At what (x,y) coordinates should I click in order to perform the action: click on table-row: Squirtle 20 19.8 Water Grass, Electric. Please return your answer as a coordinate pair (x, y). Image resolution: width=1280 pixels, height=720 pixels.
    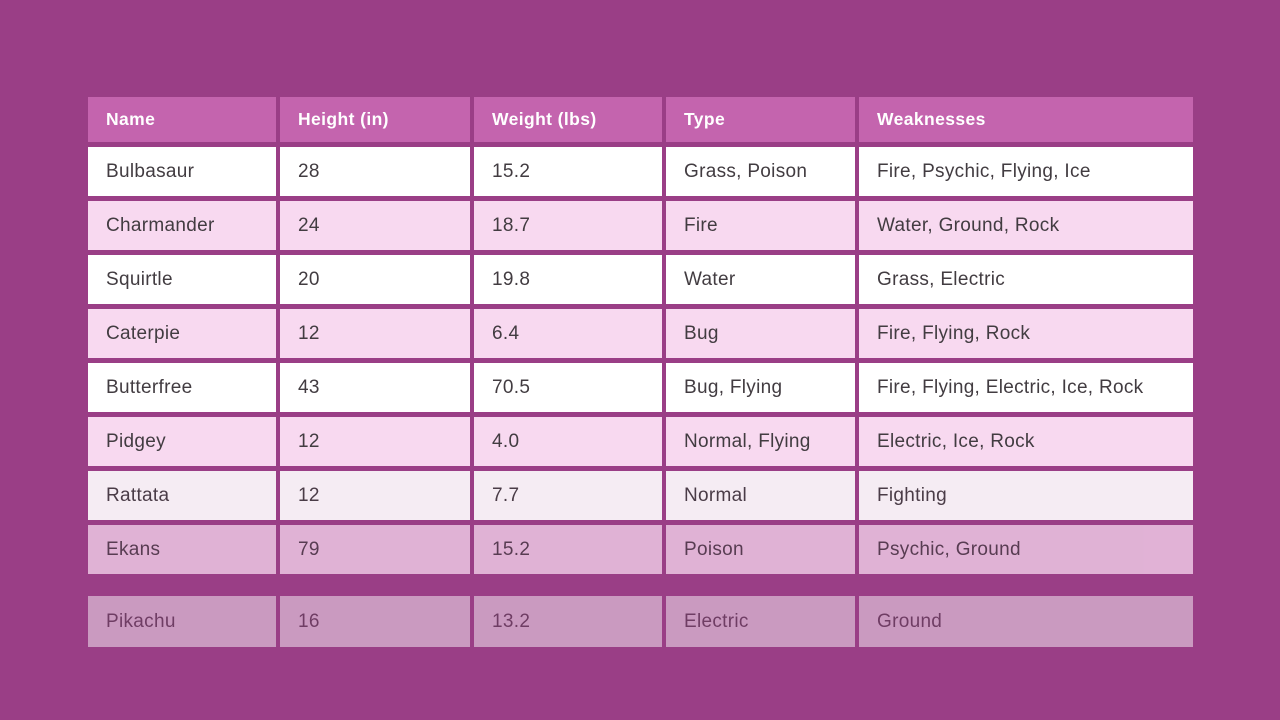
    Looking at the image, I should click on (640, 279).